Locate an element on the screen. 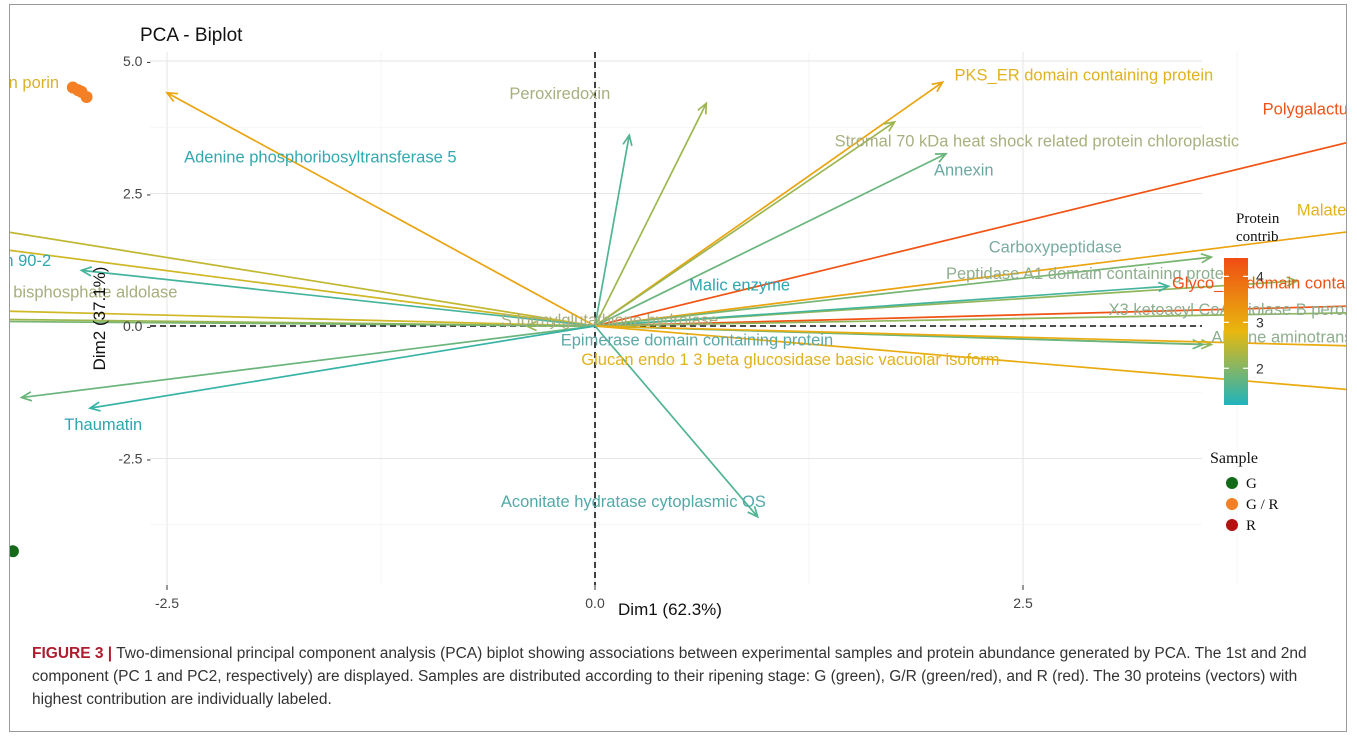 The image size is (1357, 744). vector-label-12: Peptidase A1 domain containing protein is located at coordinates (1091, 274).